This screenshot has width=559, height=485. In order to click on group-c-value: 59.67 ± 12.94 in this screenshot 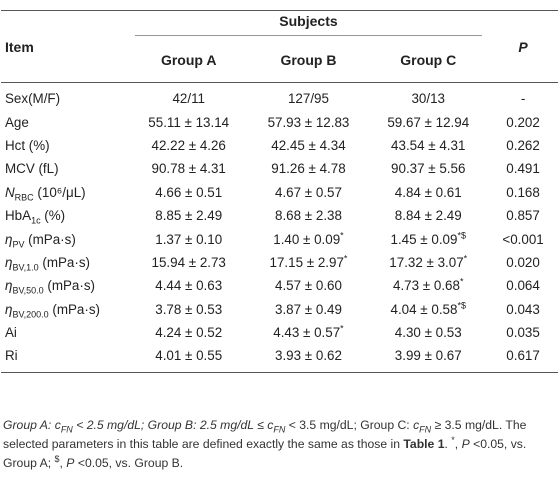, I will do `click(428, 121)`.